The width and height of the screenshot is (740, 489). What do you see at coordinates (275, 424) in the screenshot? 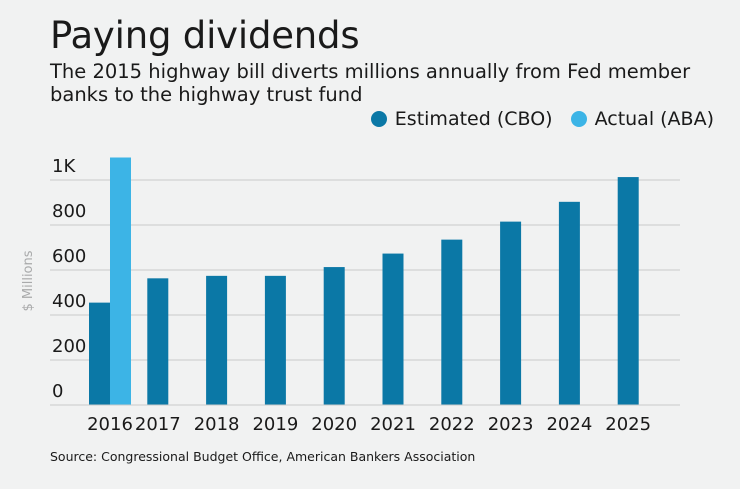
I see `x-tick-label: 2019` at bounding box center [275, 424].